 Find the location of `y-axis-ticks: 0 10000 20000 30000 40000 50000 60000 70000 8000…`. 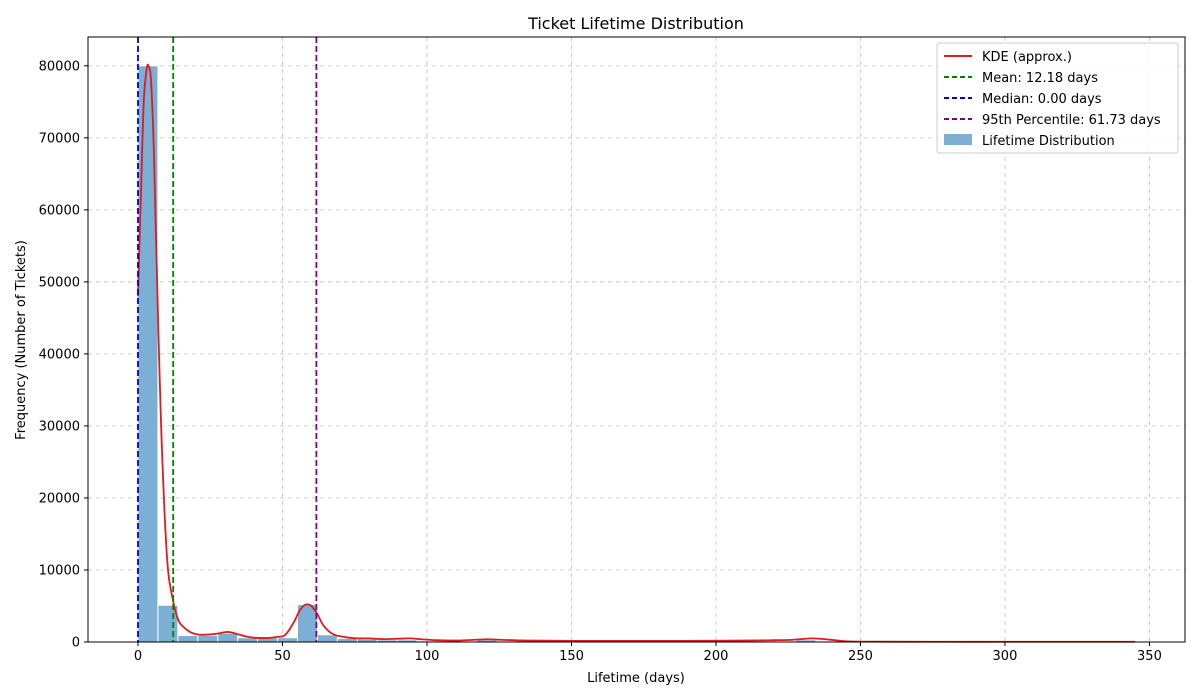

y-axis-ticks: 0 10000 20000 30000 40000 50000 60000 70000 8000… is located at coordinates (63, 355).